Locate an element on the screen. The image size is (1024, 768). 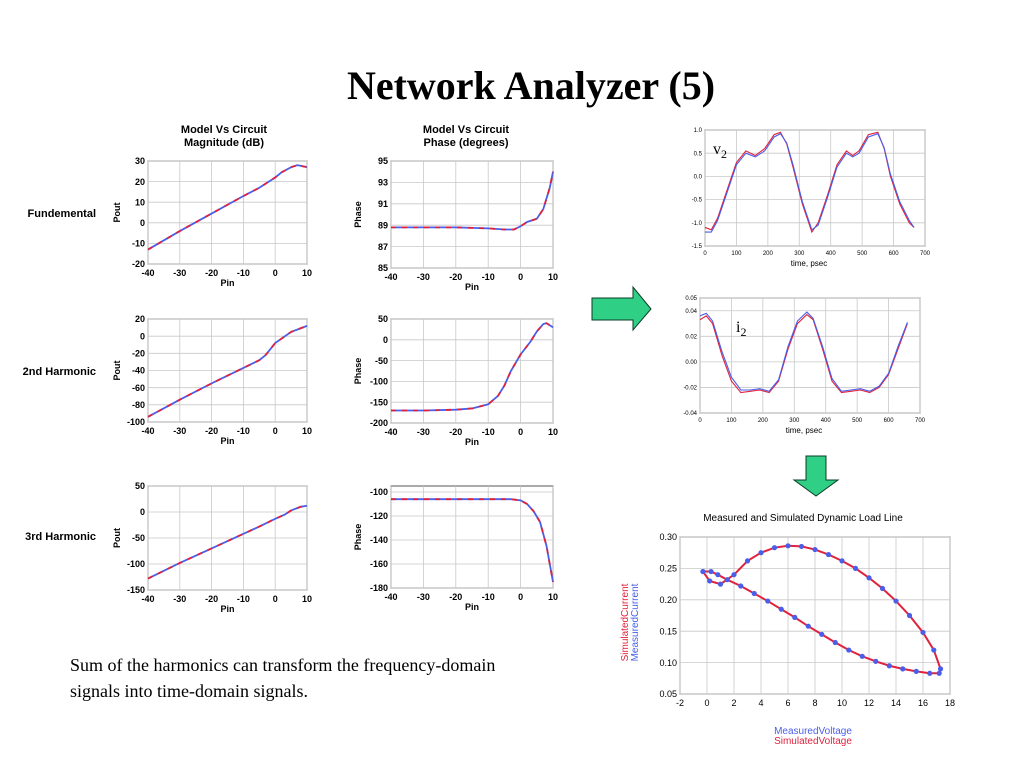
y-tick-label: -10 is located at coordinates (138, 244).